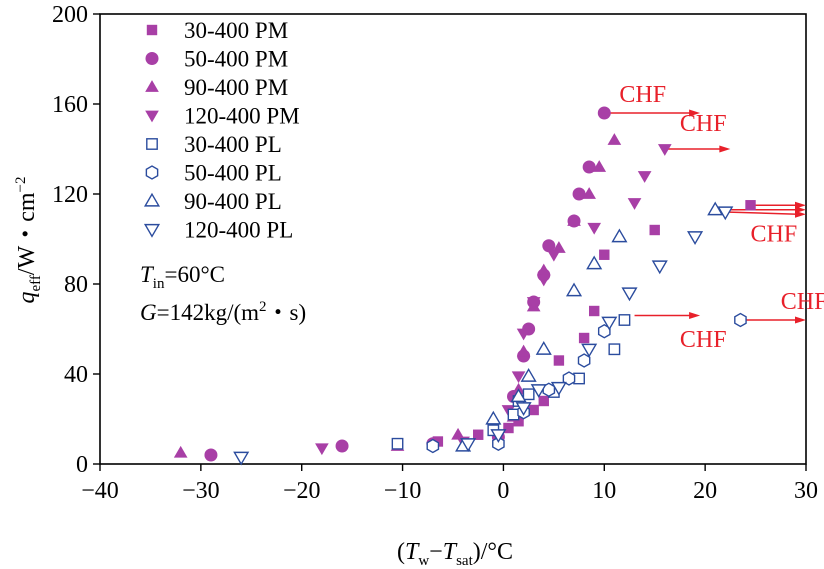  Describe the element at coordinates (100, 491) in the screenshot. I see `x-tick-label: −40` at that location.